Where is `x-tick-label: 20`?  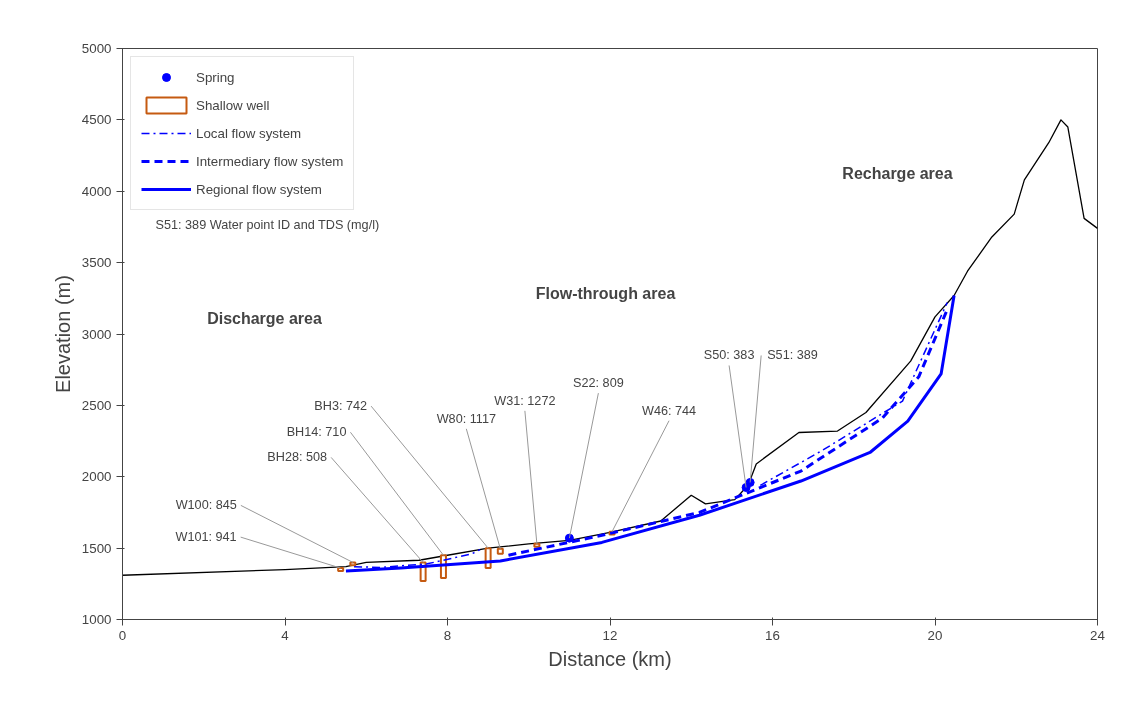
x-tick-label: 20 is located at coordinates (935, 635).